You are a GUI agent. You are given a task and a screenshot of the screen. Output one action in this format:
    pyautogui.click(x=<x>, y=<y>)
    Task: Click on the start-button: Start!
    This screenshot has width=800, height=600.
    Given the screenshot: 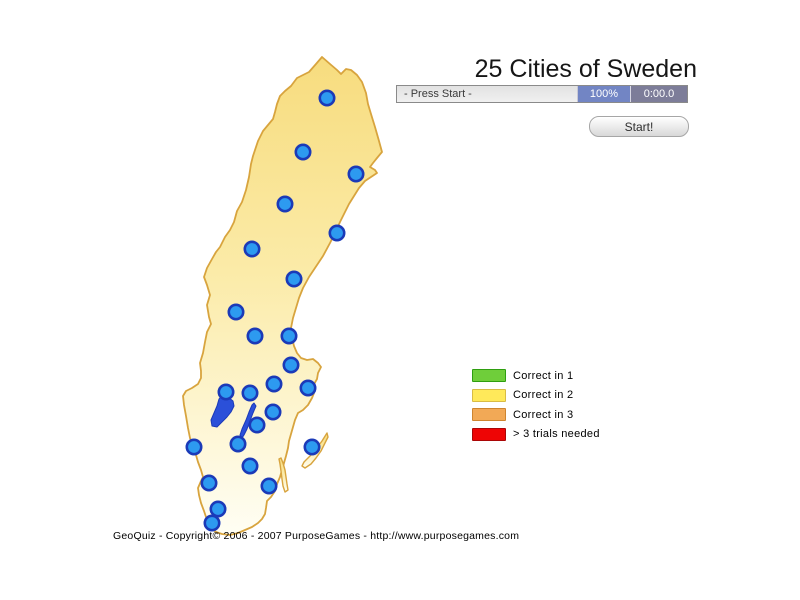 What is the action you would take?
    pyautogui.click(x=639, y=126)
    